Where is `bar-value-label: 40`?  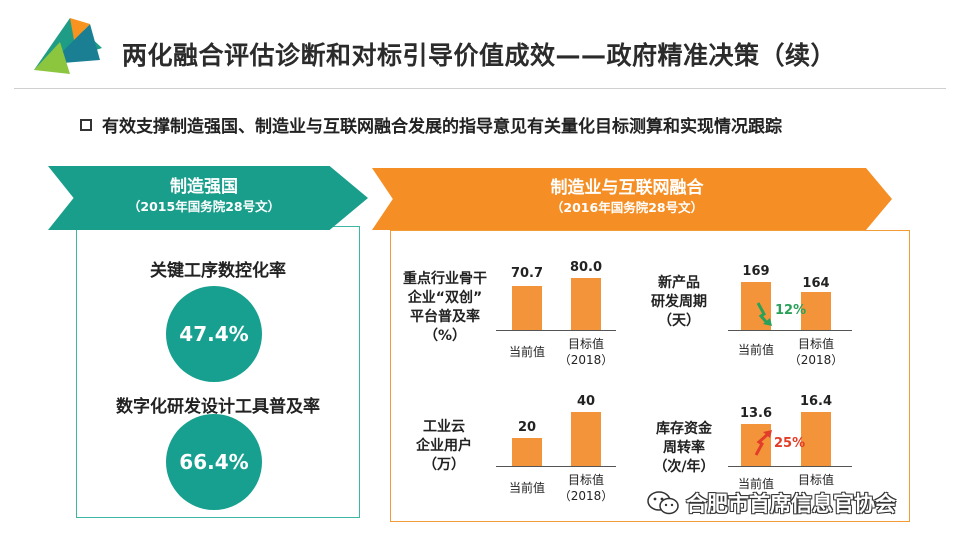
bar-value-label: 40 is located at coordinates (586, 401).